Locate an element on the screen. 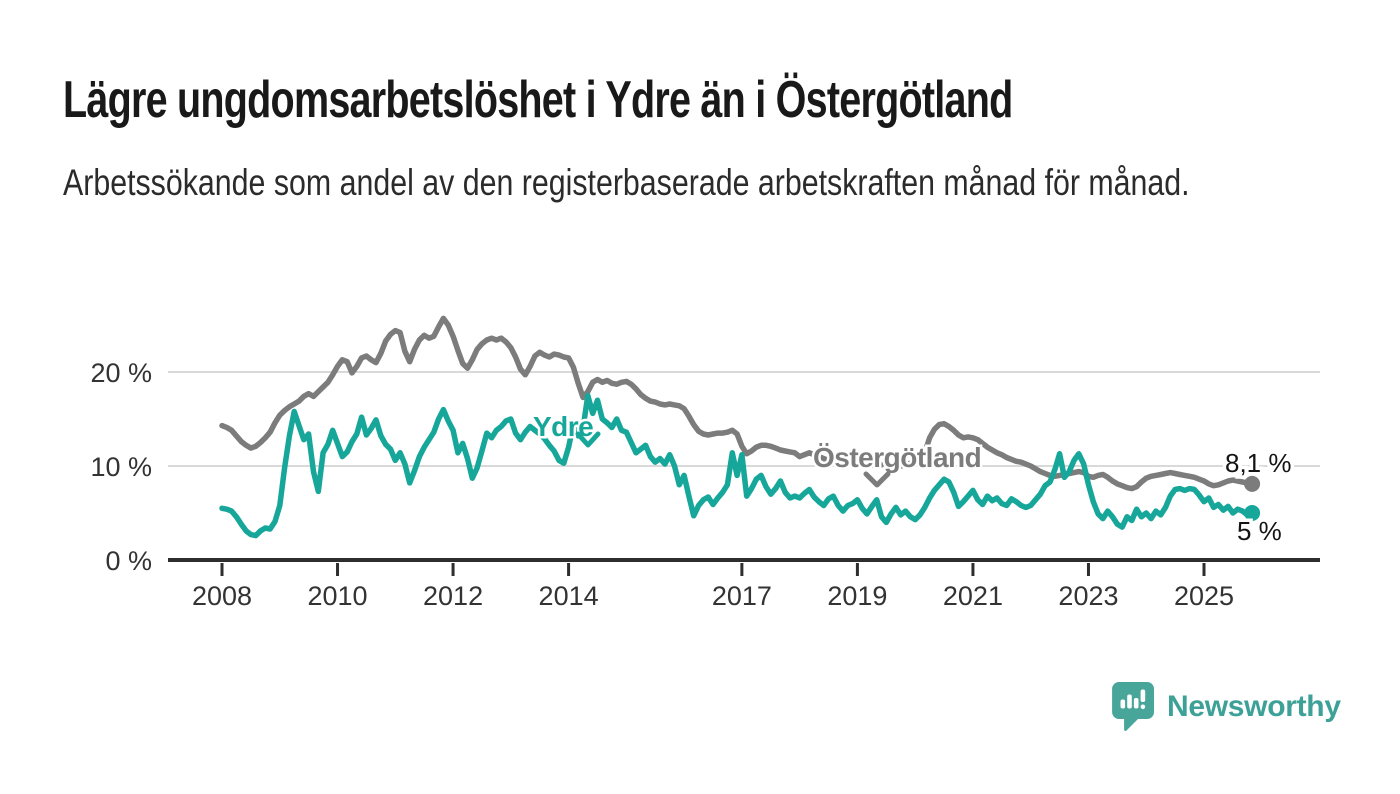 Image resolution: width=1400 pixels, height=794 pixels. x-axis-label: 2019 is located at coordinates (857, 596).